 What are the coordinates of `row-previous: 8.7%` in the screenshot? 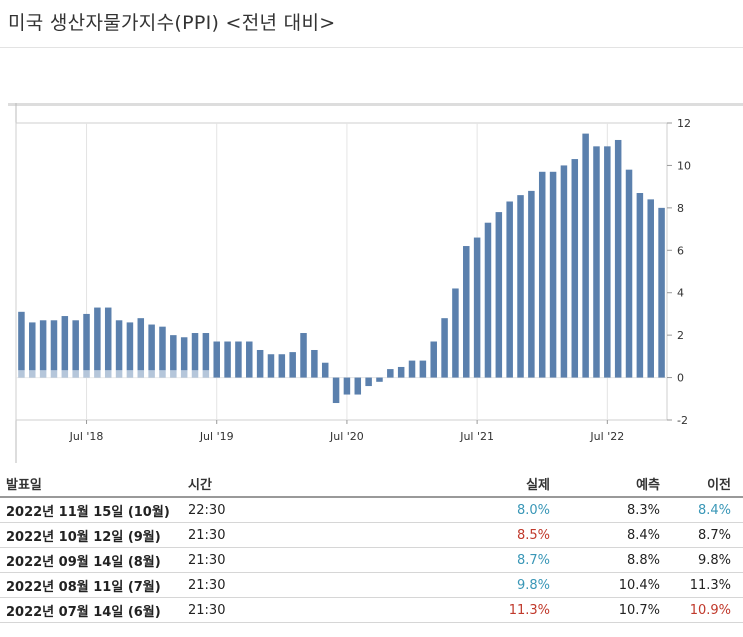 It's located at (706, 535).